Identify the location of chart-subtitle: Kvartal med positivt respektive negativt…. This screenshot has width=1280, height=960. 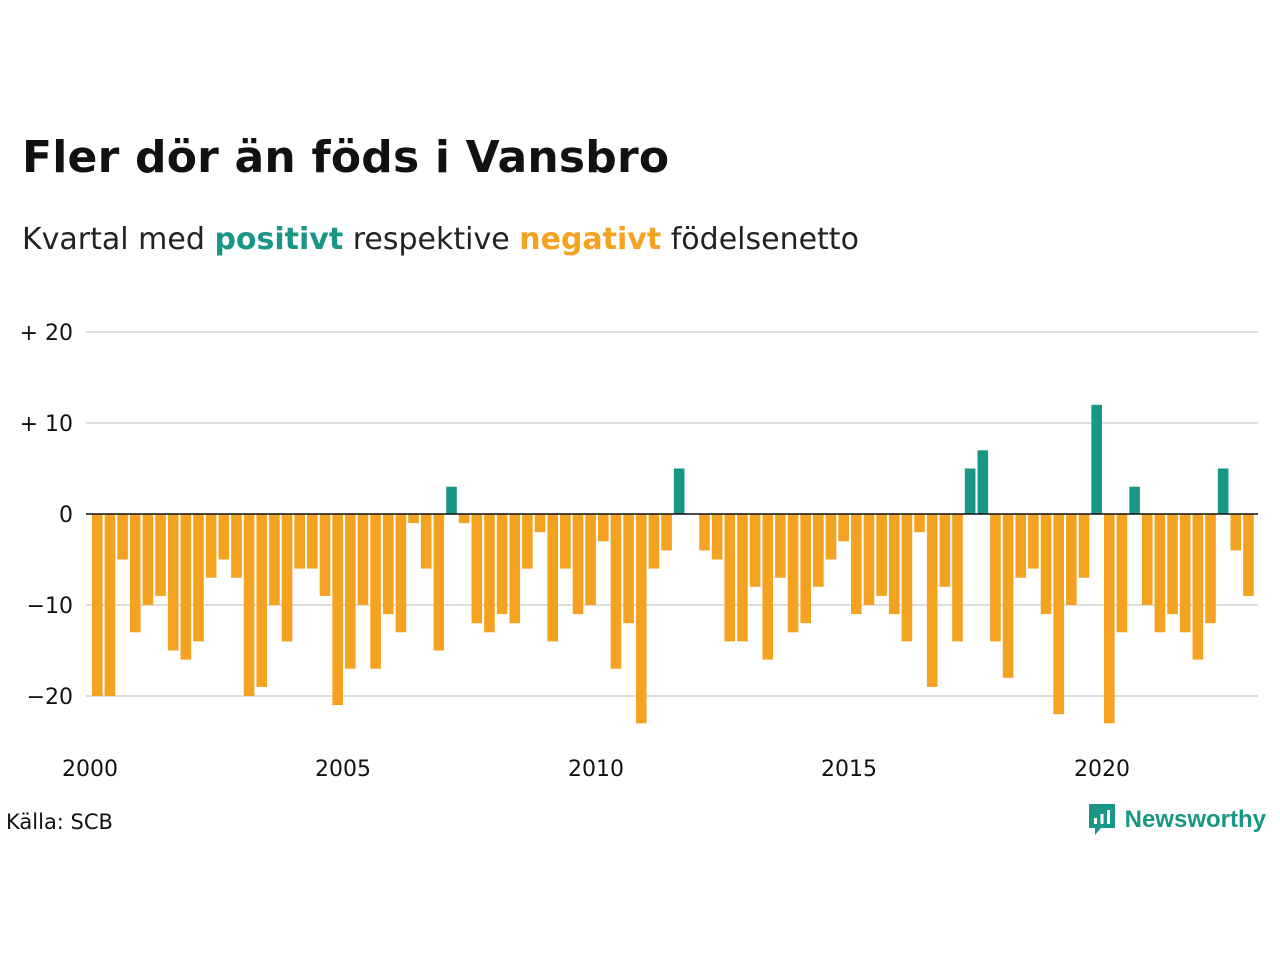
(440, 239).